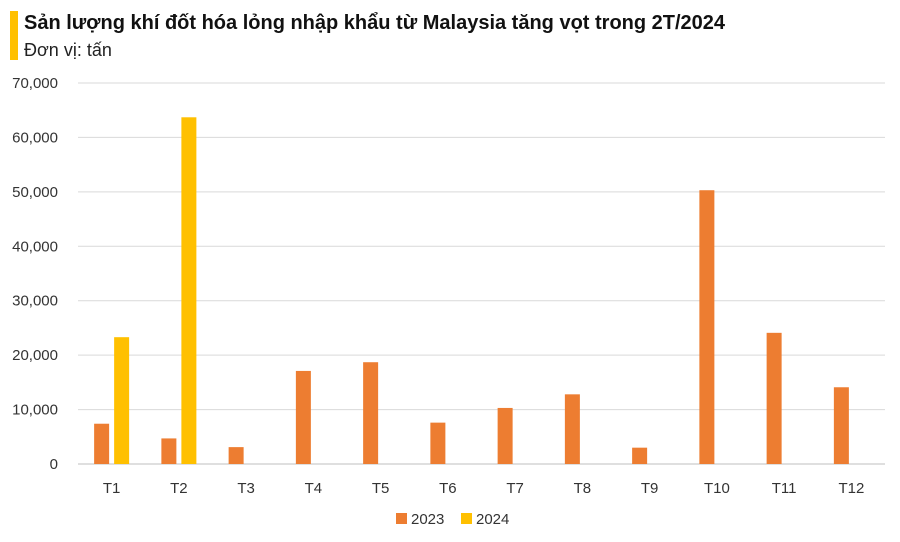 The image size is (900, 542). Describe the element at coordinates (35, 410) in the screenshot. I see `y-tick-label: 10,000` at that location.